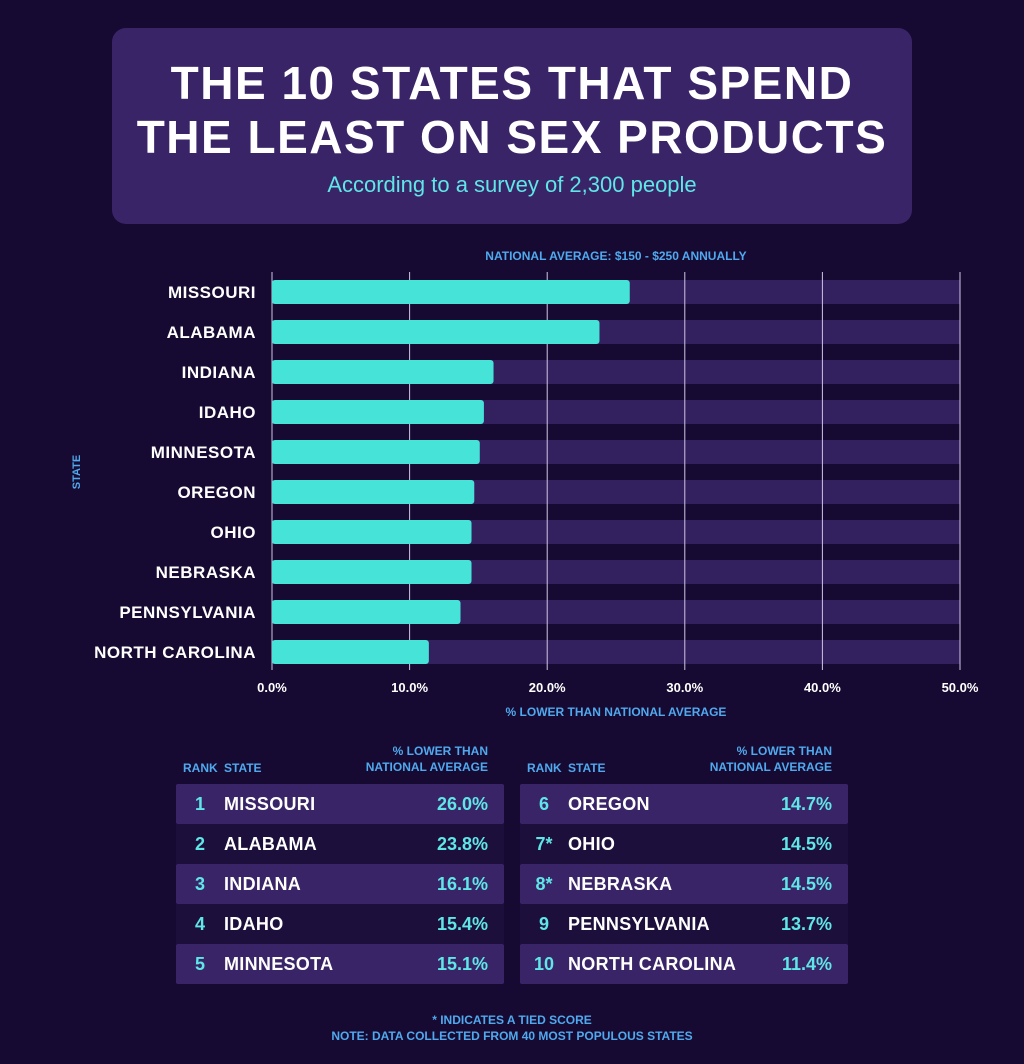 This screenshot has width=1024, height=1064. I want to click on rank-cell: 10, so click(544, 964).